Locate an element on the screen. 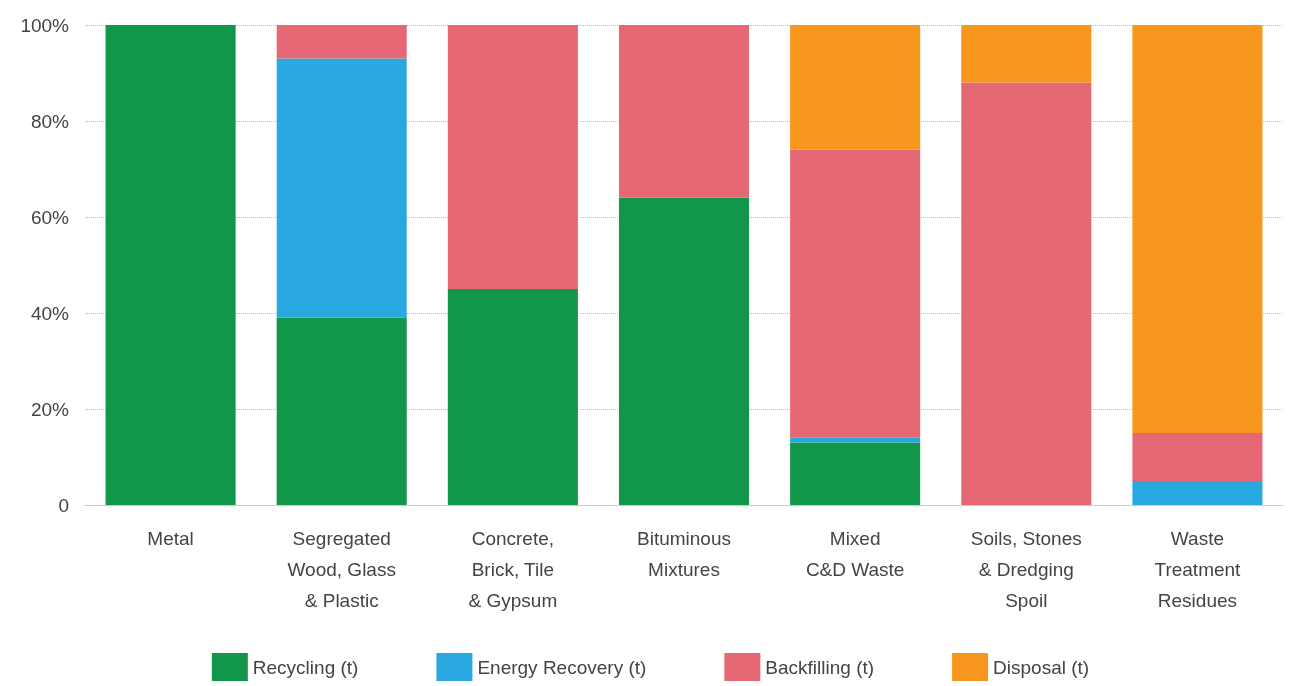 The height and width of the screenshot is (686, 1301). legend-label: Backfilling (t) is located at coordinates (820, 667).